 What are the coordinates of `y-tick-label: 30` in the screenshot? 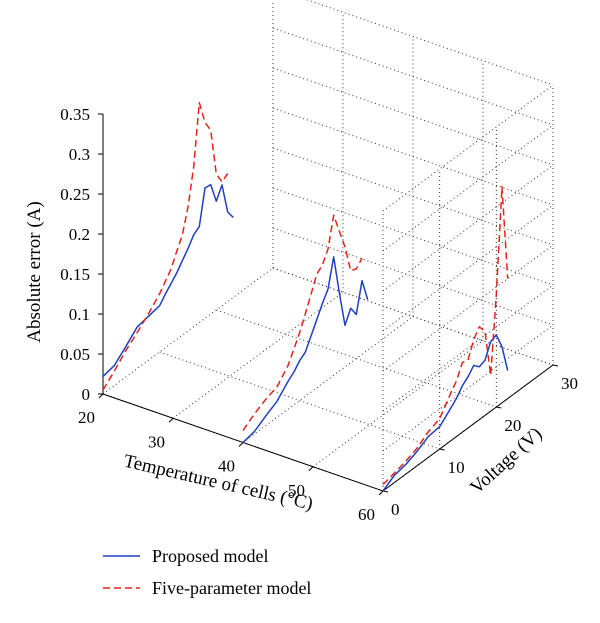 It's located at (569, 383).